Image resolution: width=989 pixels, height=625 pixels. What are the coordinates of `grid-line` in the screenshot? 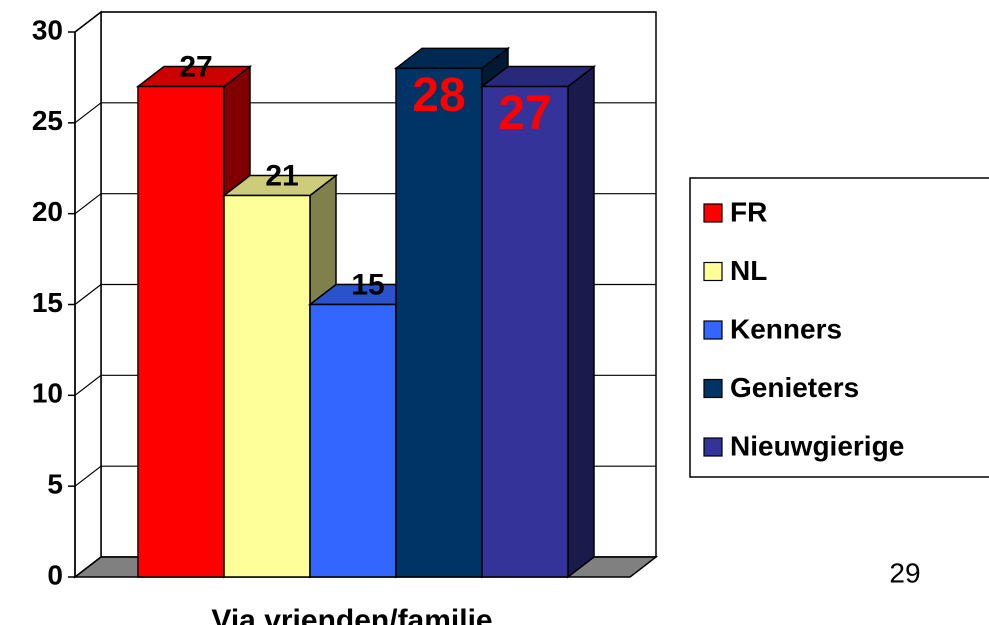 It's located at (365, 22).